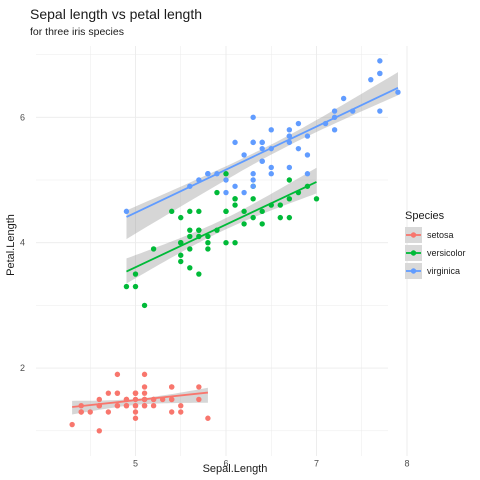  I want to click on setosa-fit-line, so click(140, 399).